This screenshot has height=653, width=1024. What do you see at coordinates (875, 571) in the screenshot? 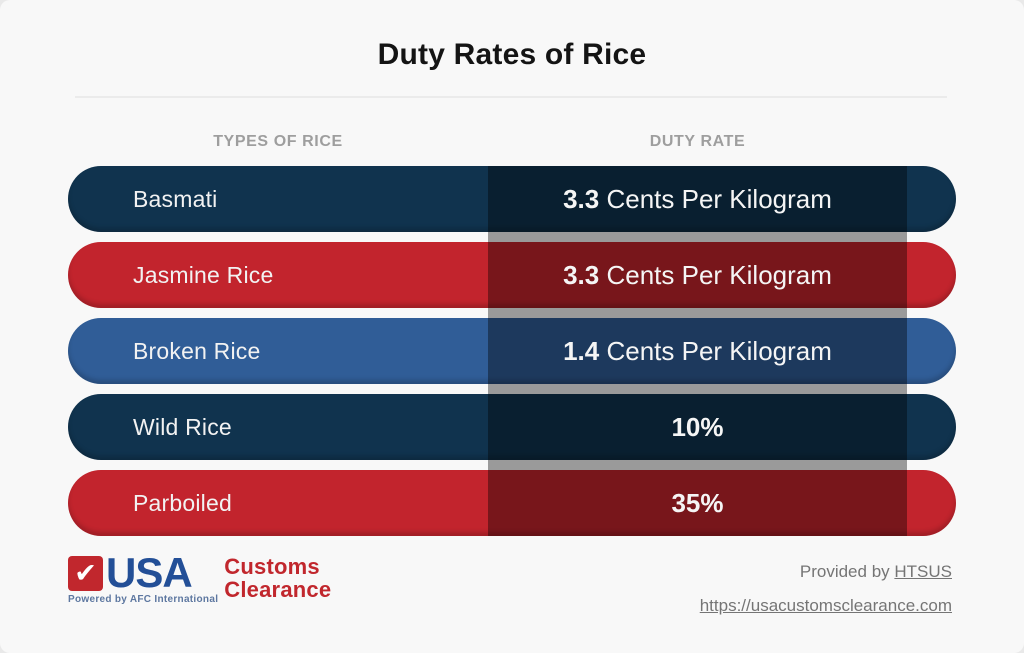
I see `provided-by-line: Provided by HTSUS` at bounding box center [875, 571].